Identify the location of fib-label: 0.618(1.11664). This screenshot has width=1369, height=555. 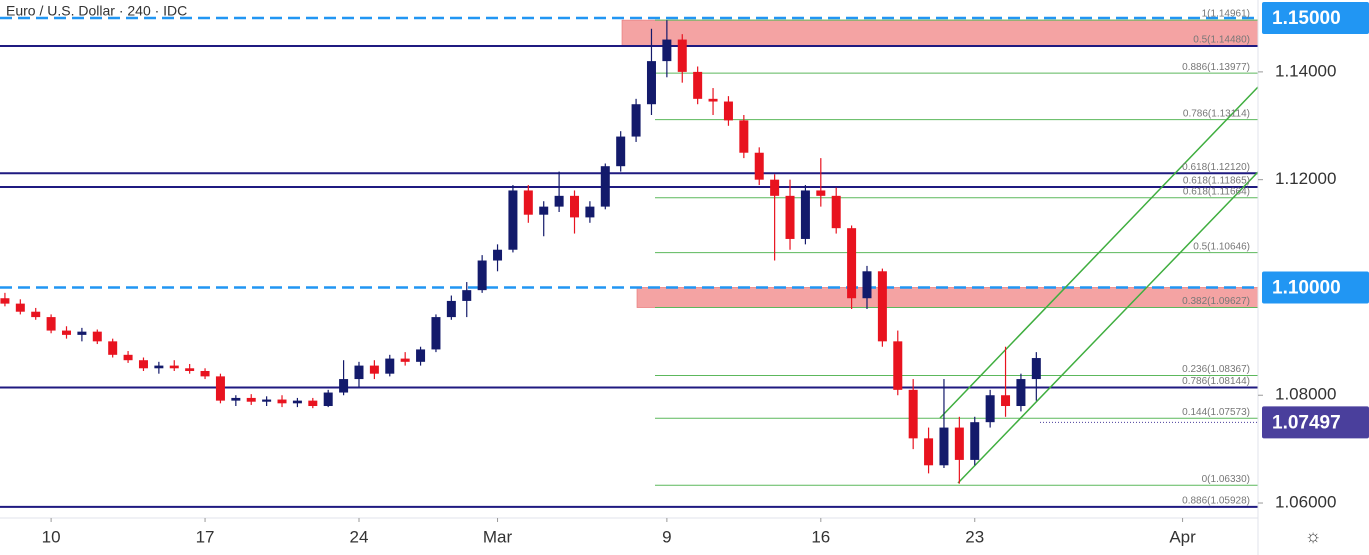
(1216, 191).